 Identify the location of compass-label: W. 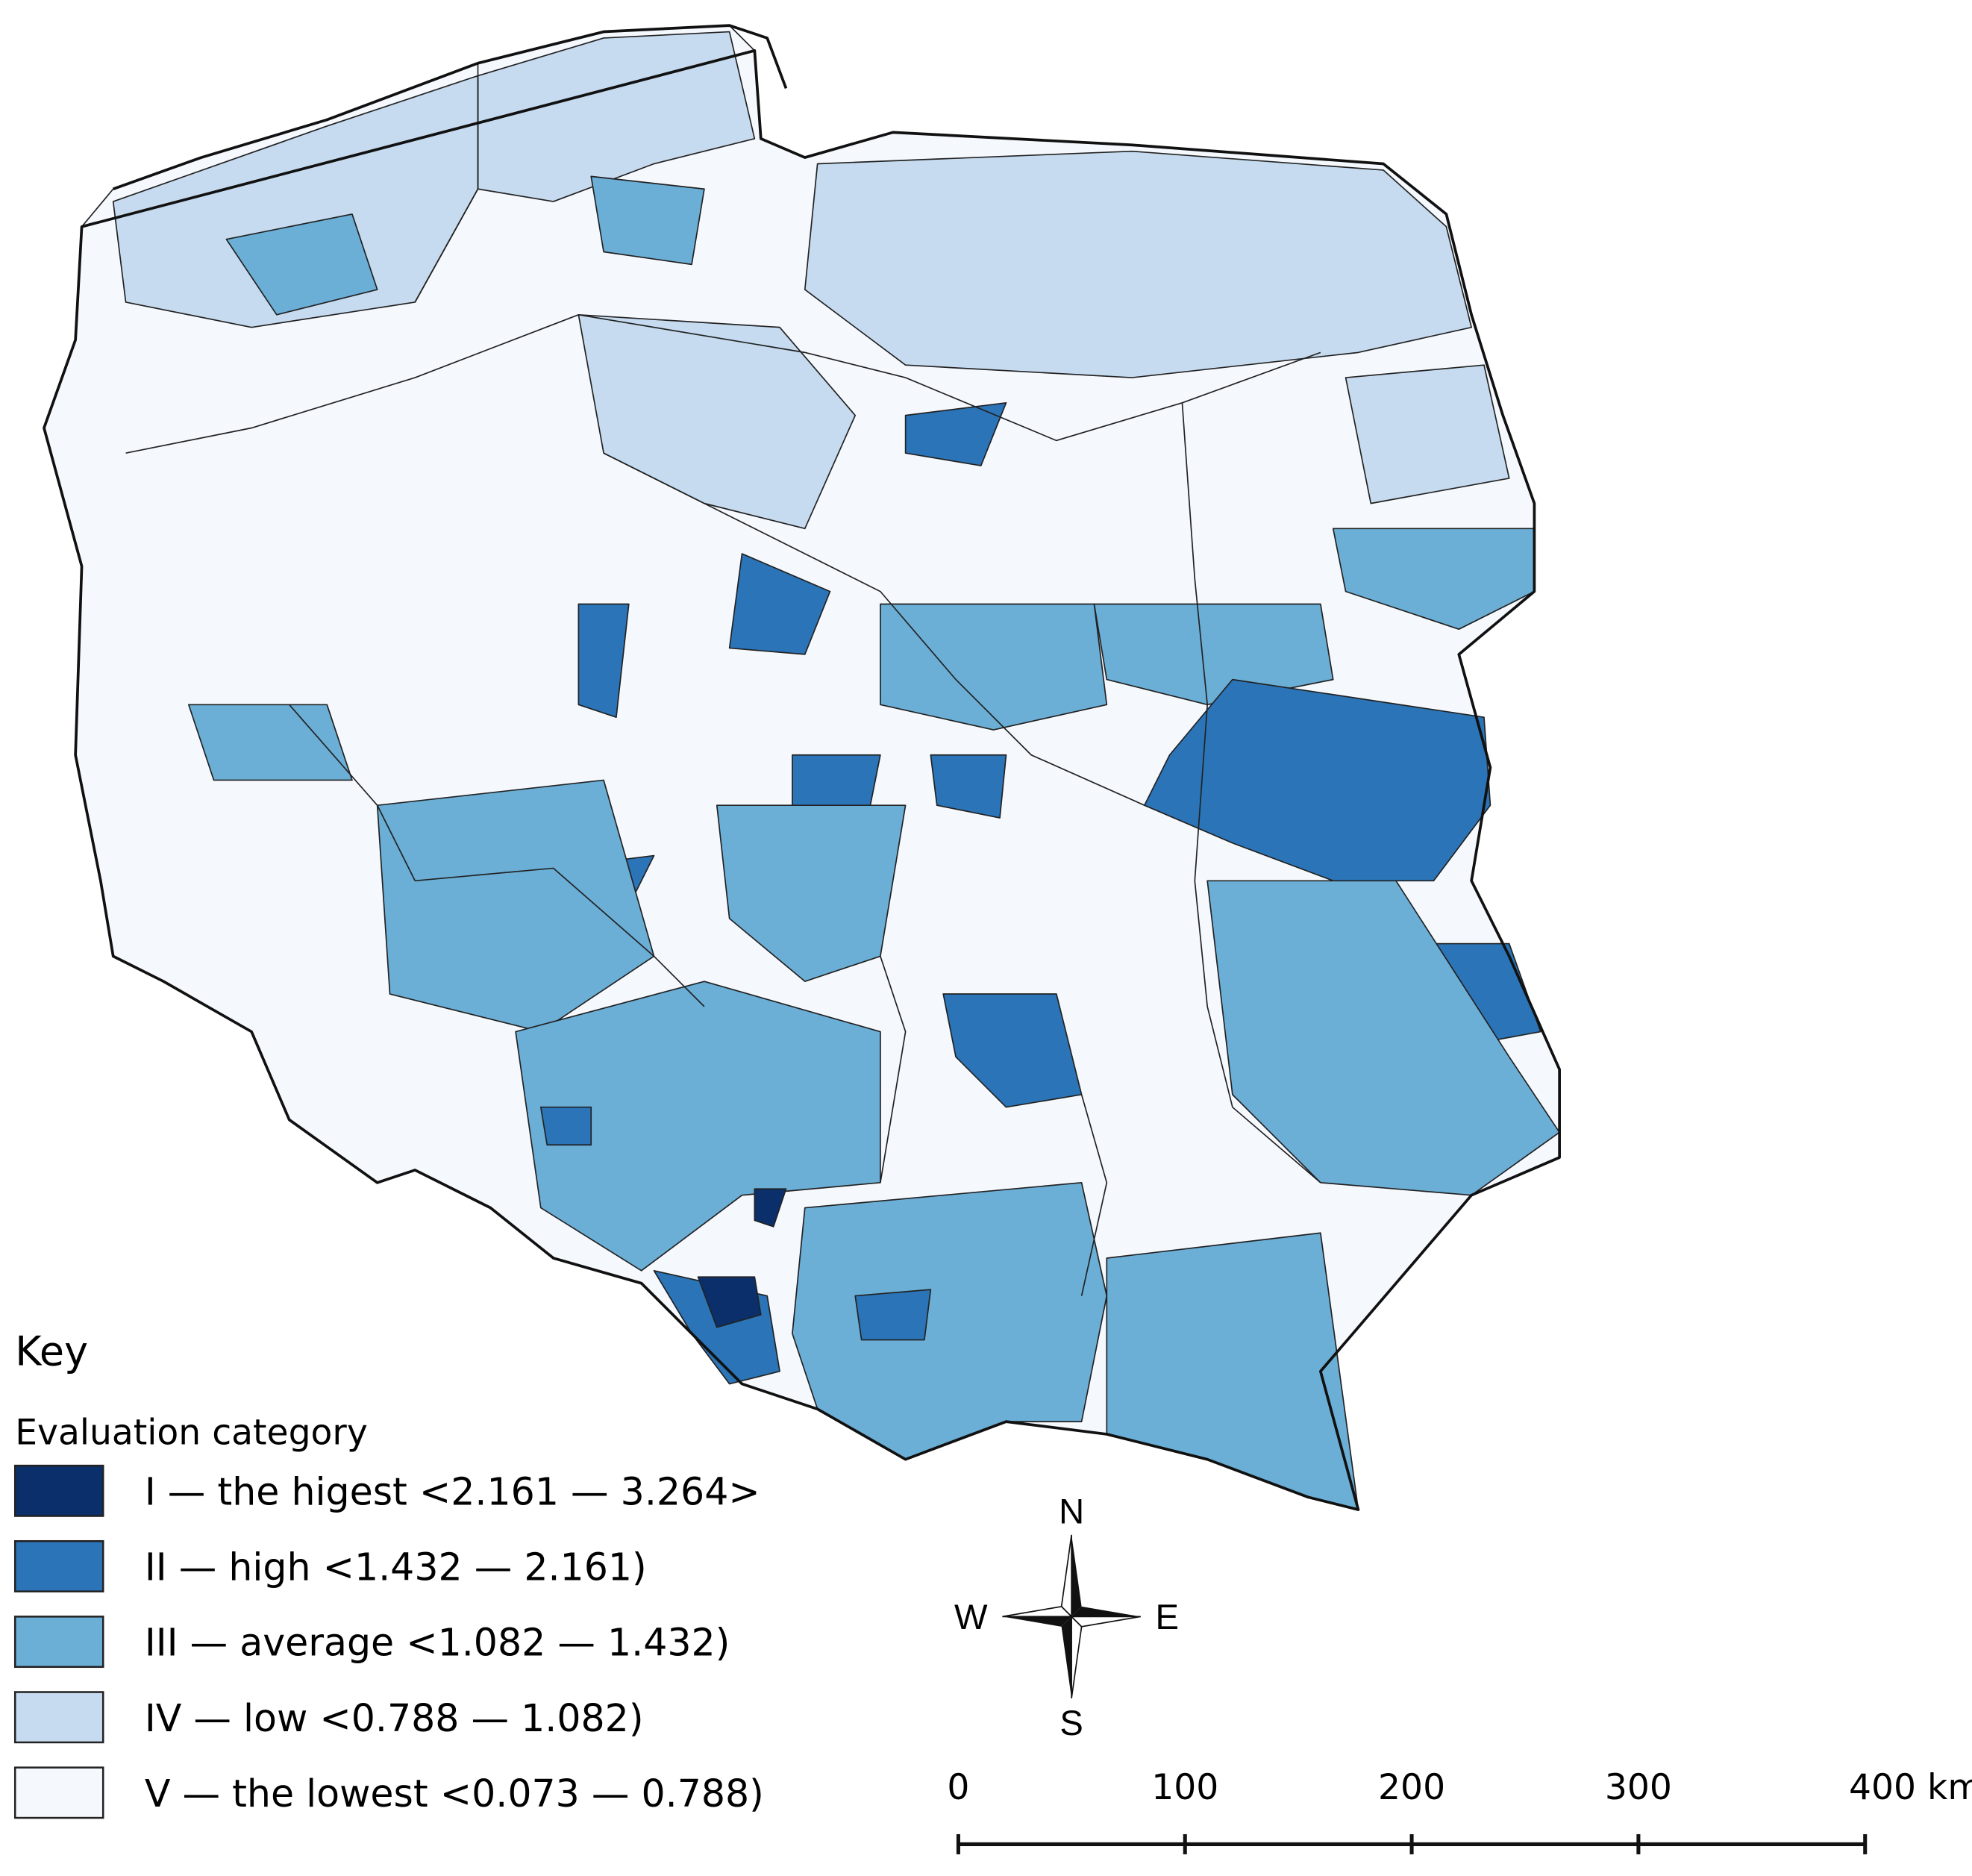
(971, 1617).